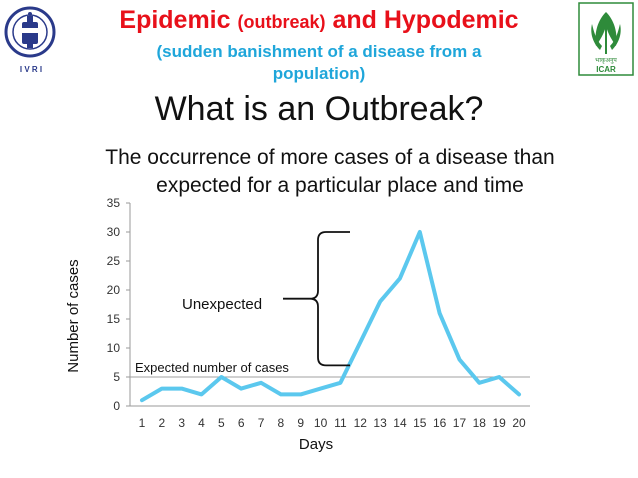  I want to click on x-tick-label: 13, so click(380, 423).